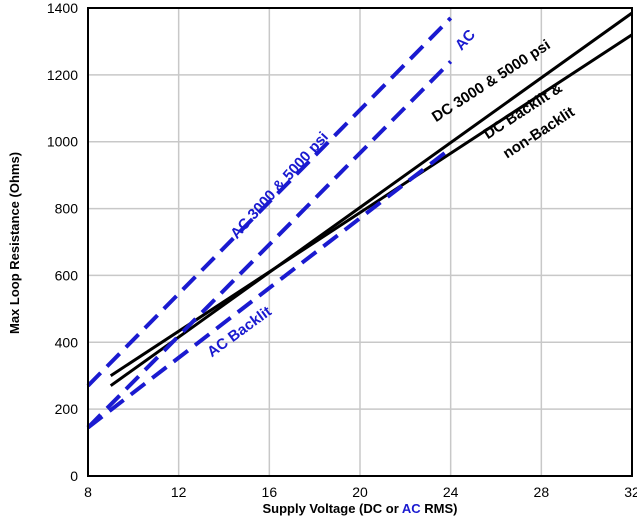 This screenshot has height=526, width=637. I want to click on x-axis-title: Supply Voltage (DC or AC RMS), so click(359, 508).